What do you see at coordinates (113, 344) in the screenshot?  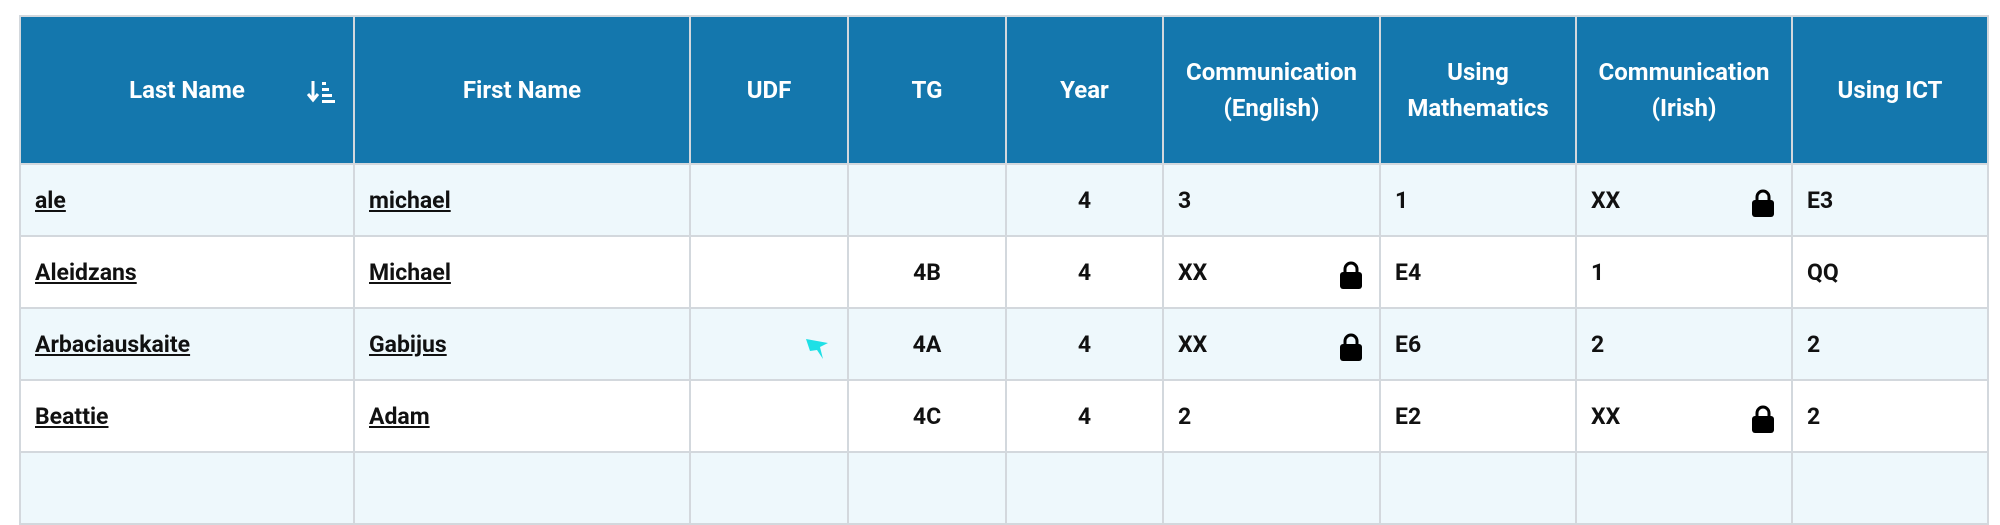 I see `name-link: Arbaciauskaite` at bounding box center [113, 344].